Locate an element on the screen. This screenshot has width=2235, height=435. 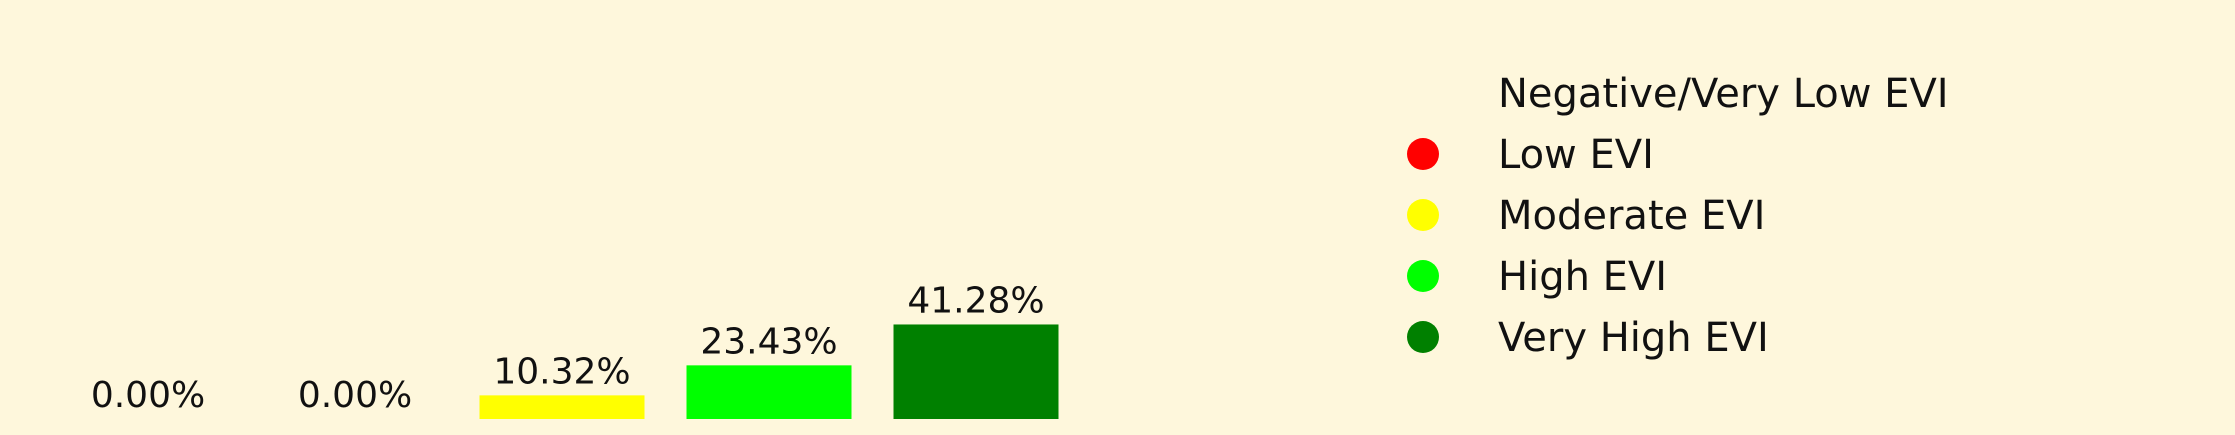
legend-label-4: High EVI is located at coordinates (1582, 277).